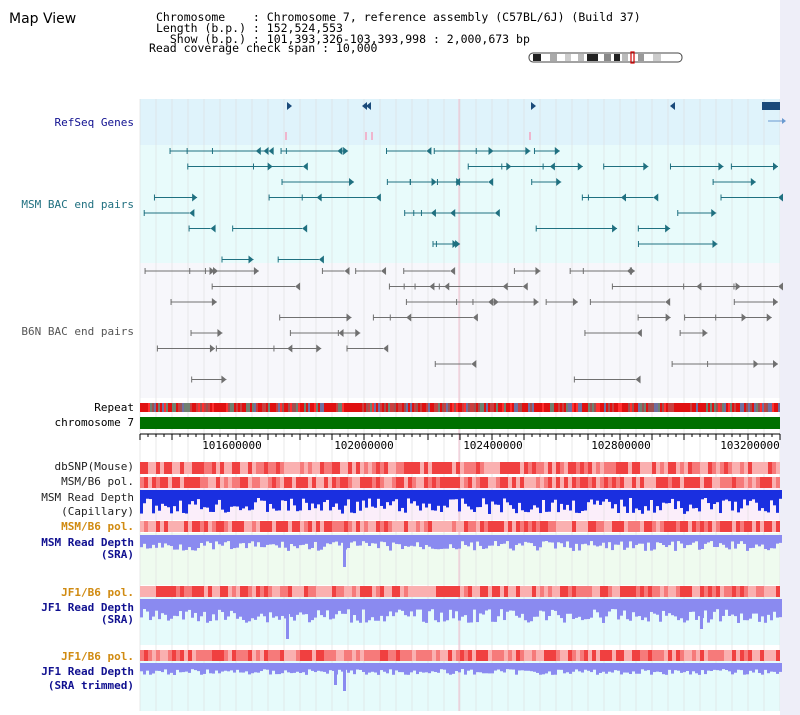  Describe the element at coordinates (319, 407) in the screenshot. I see `repeat-segment` at that location.